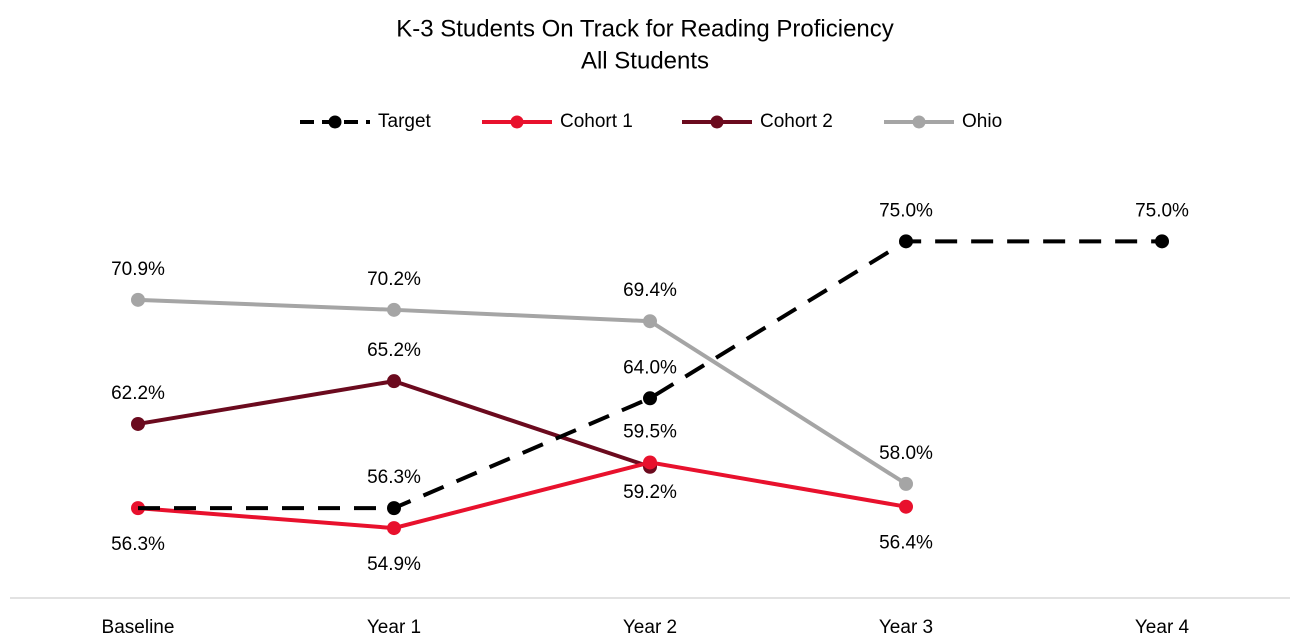  I want to click on data-label: 70.9%, so click(138, 269).